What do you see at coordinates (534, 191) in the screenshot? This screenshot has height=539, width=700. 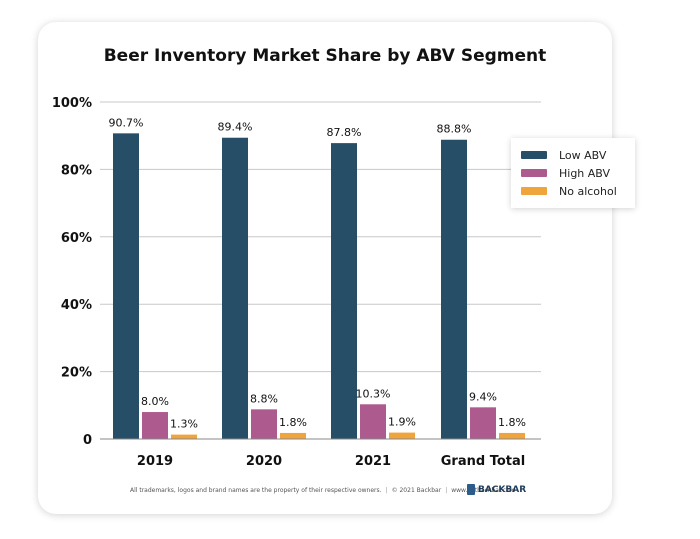 I see `legend-swatch-no-alcohol` at bounding box center [534, 191].